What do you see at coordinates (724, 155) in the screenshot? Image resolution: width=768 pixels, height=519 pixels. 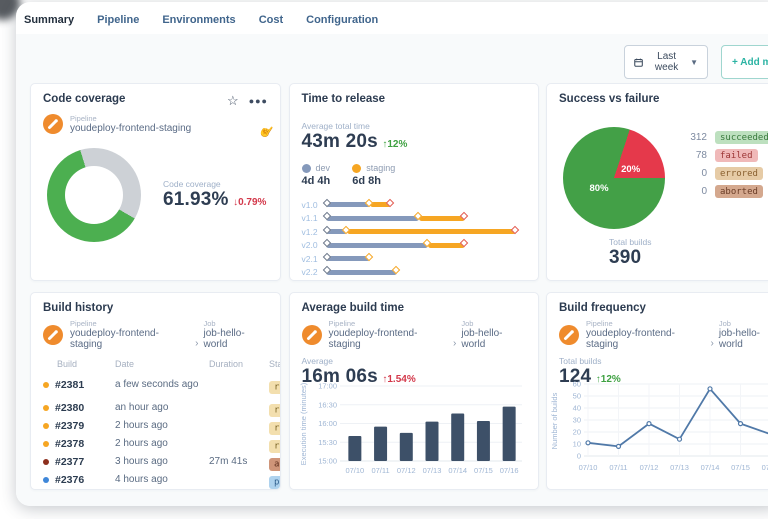 I see `status-legend-row-failed: 78 failed` at bounding box center [724, 155].